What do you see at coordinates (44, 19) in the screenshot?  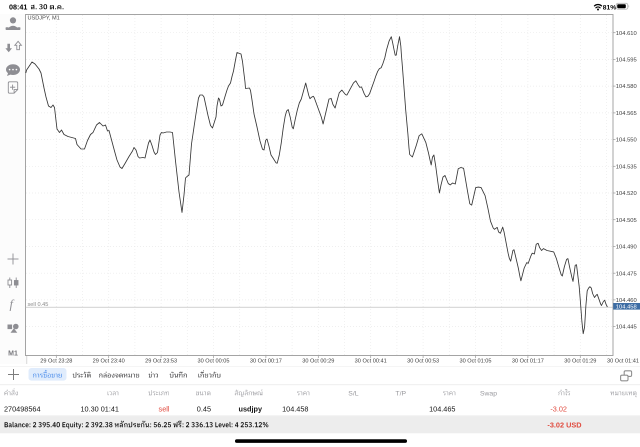 I see `svg-text: USDJPY, M1` at bounding box center [44, 19].